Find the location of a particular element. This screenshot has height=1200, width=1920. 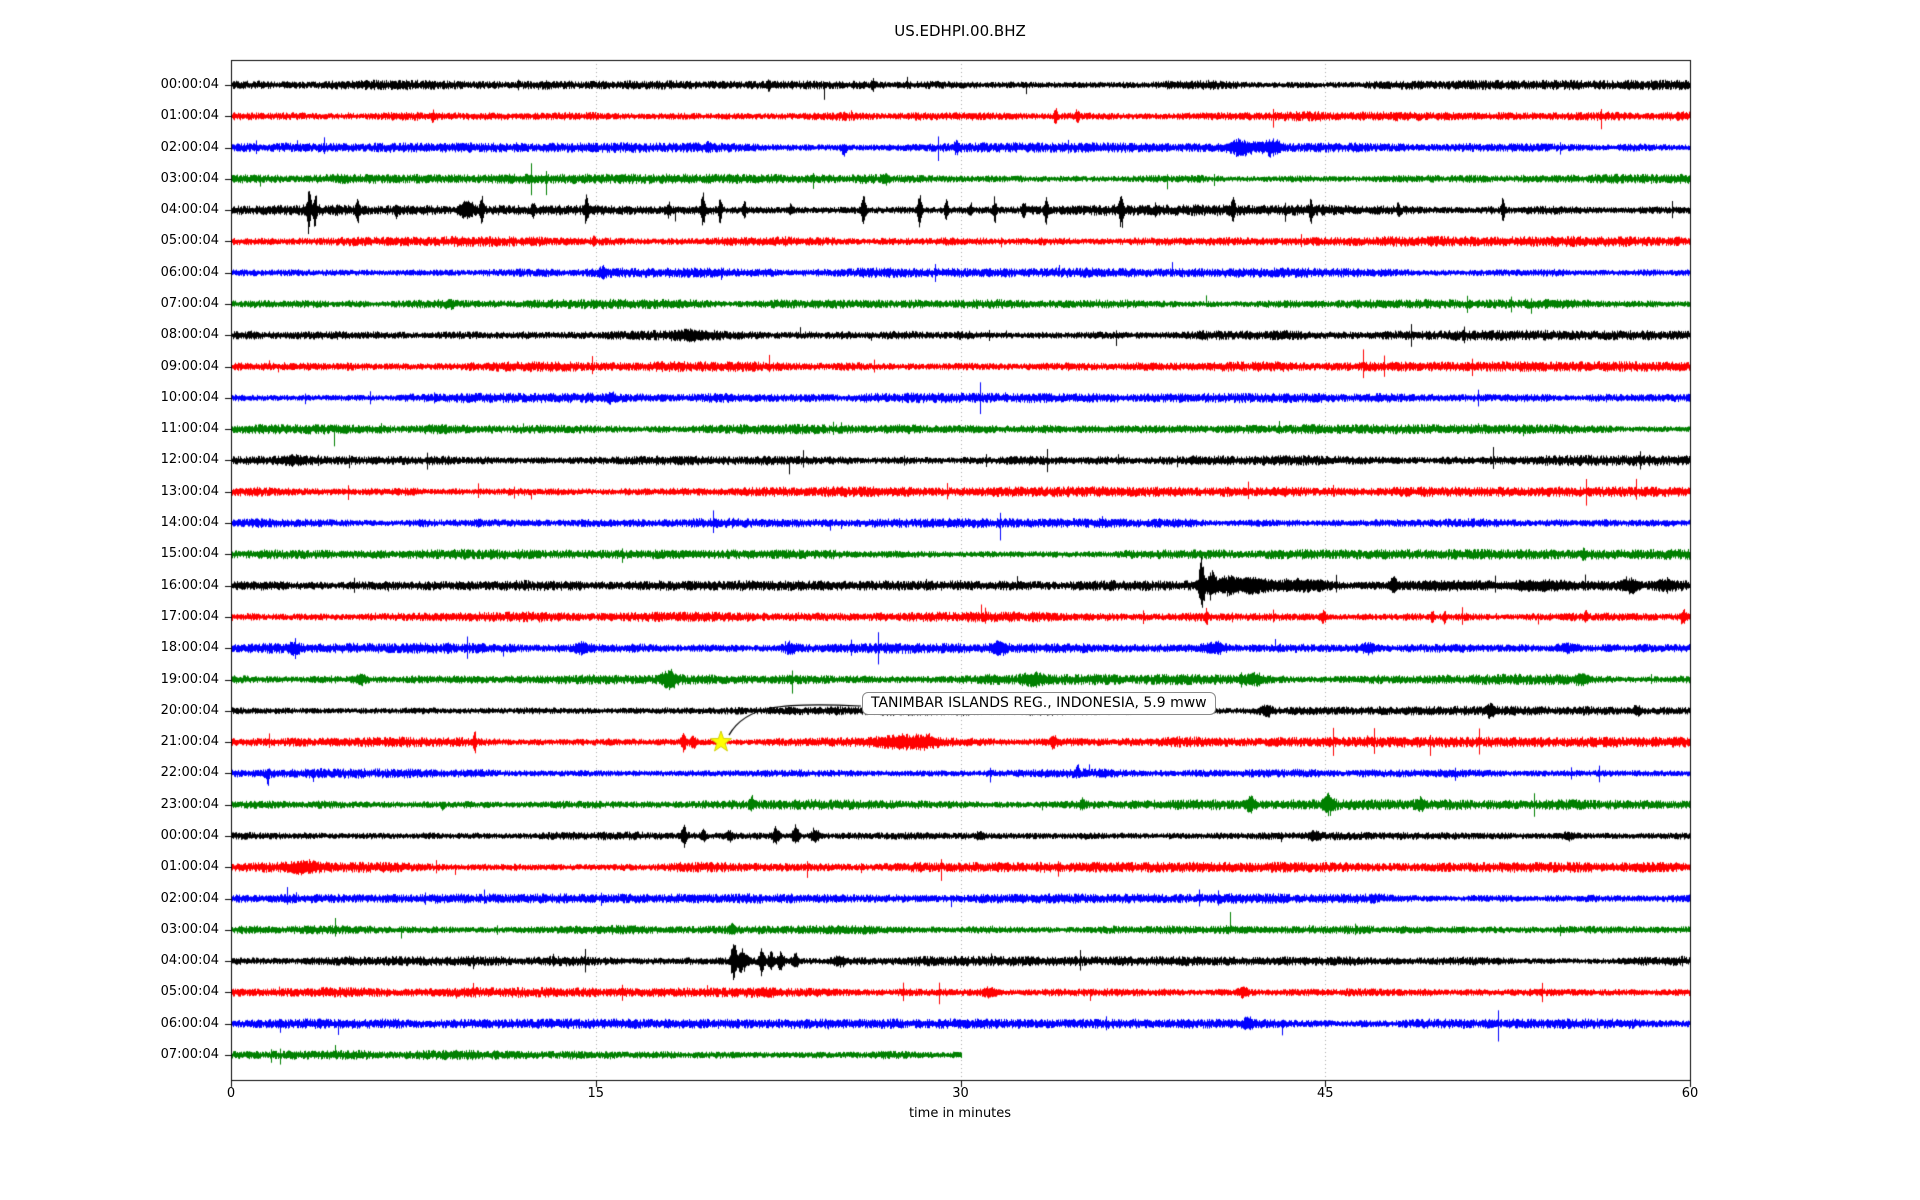

row-label: 13:00:04 is located at coordinates (189, 491).